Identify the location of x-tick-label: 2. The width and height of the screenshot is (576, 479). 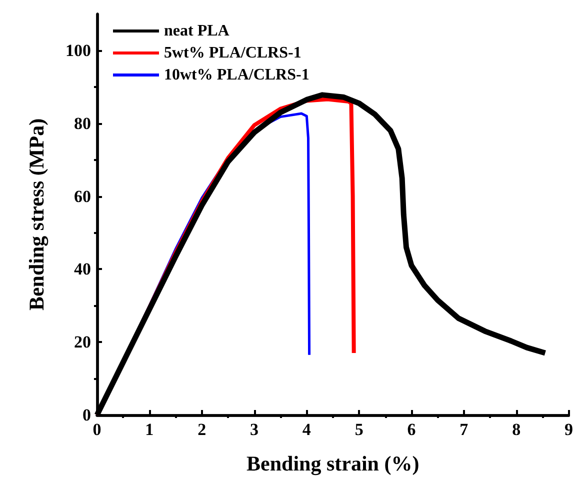
(202, 429).